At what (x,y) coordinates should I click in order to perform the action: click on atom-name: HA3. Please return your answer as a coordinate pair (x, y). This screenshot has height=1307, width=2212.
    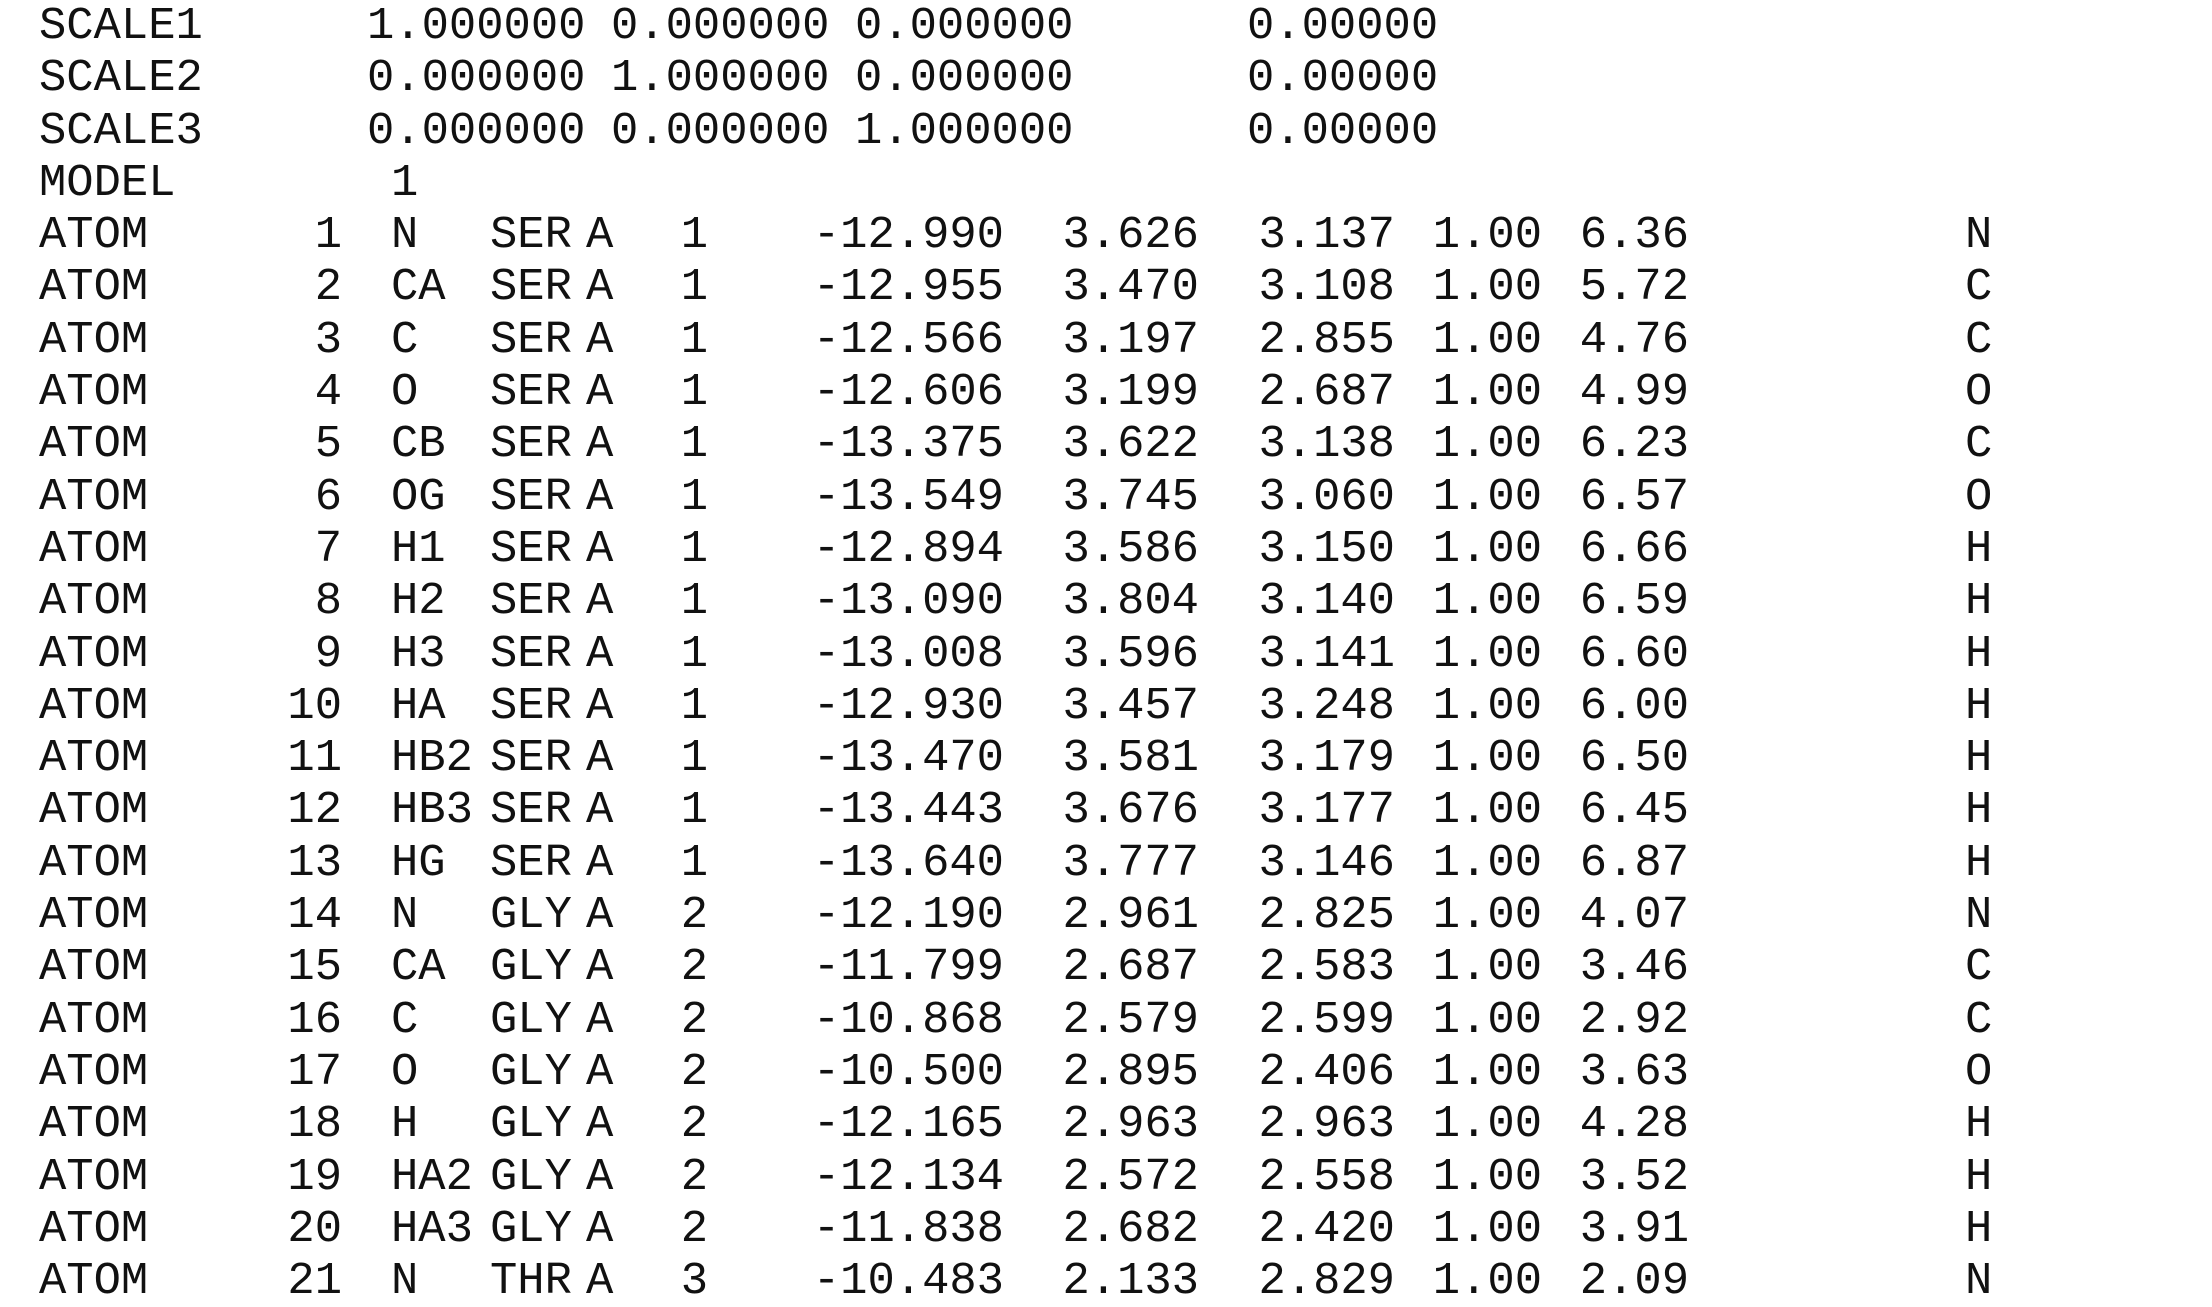
    Looking at the image, I should click on (432, 1228).